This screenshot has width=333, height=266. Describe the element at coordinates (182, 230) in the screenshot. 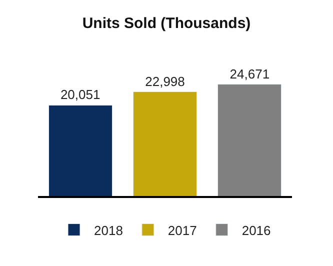

I see `legend-label: 2017` at that location.